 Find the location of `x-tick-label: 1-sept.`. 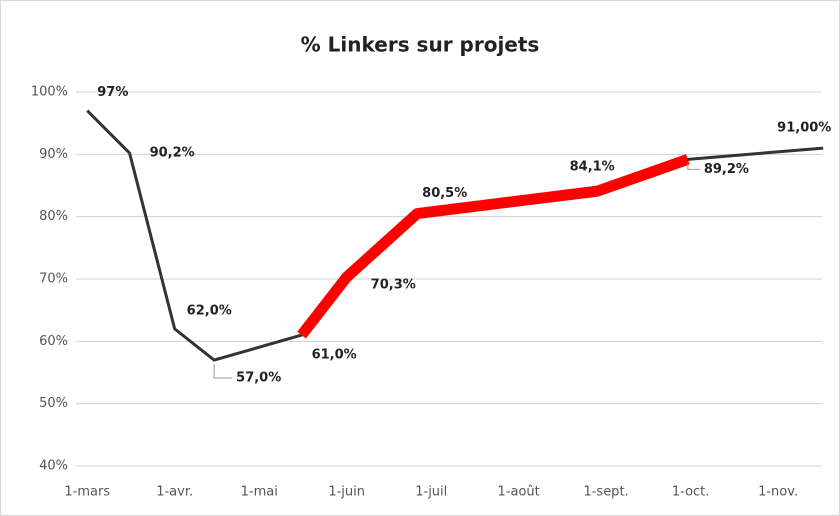

x-tick-label: 1-sept. is located at coordinates (605, 492).